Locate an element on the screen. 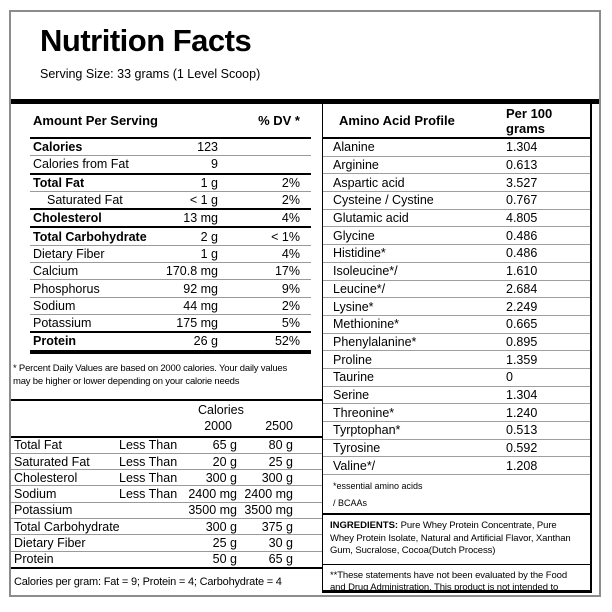 This screenshot has width=612, height=612. nutrient-amount: < 1 g is located at coordinates (203, 200).